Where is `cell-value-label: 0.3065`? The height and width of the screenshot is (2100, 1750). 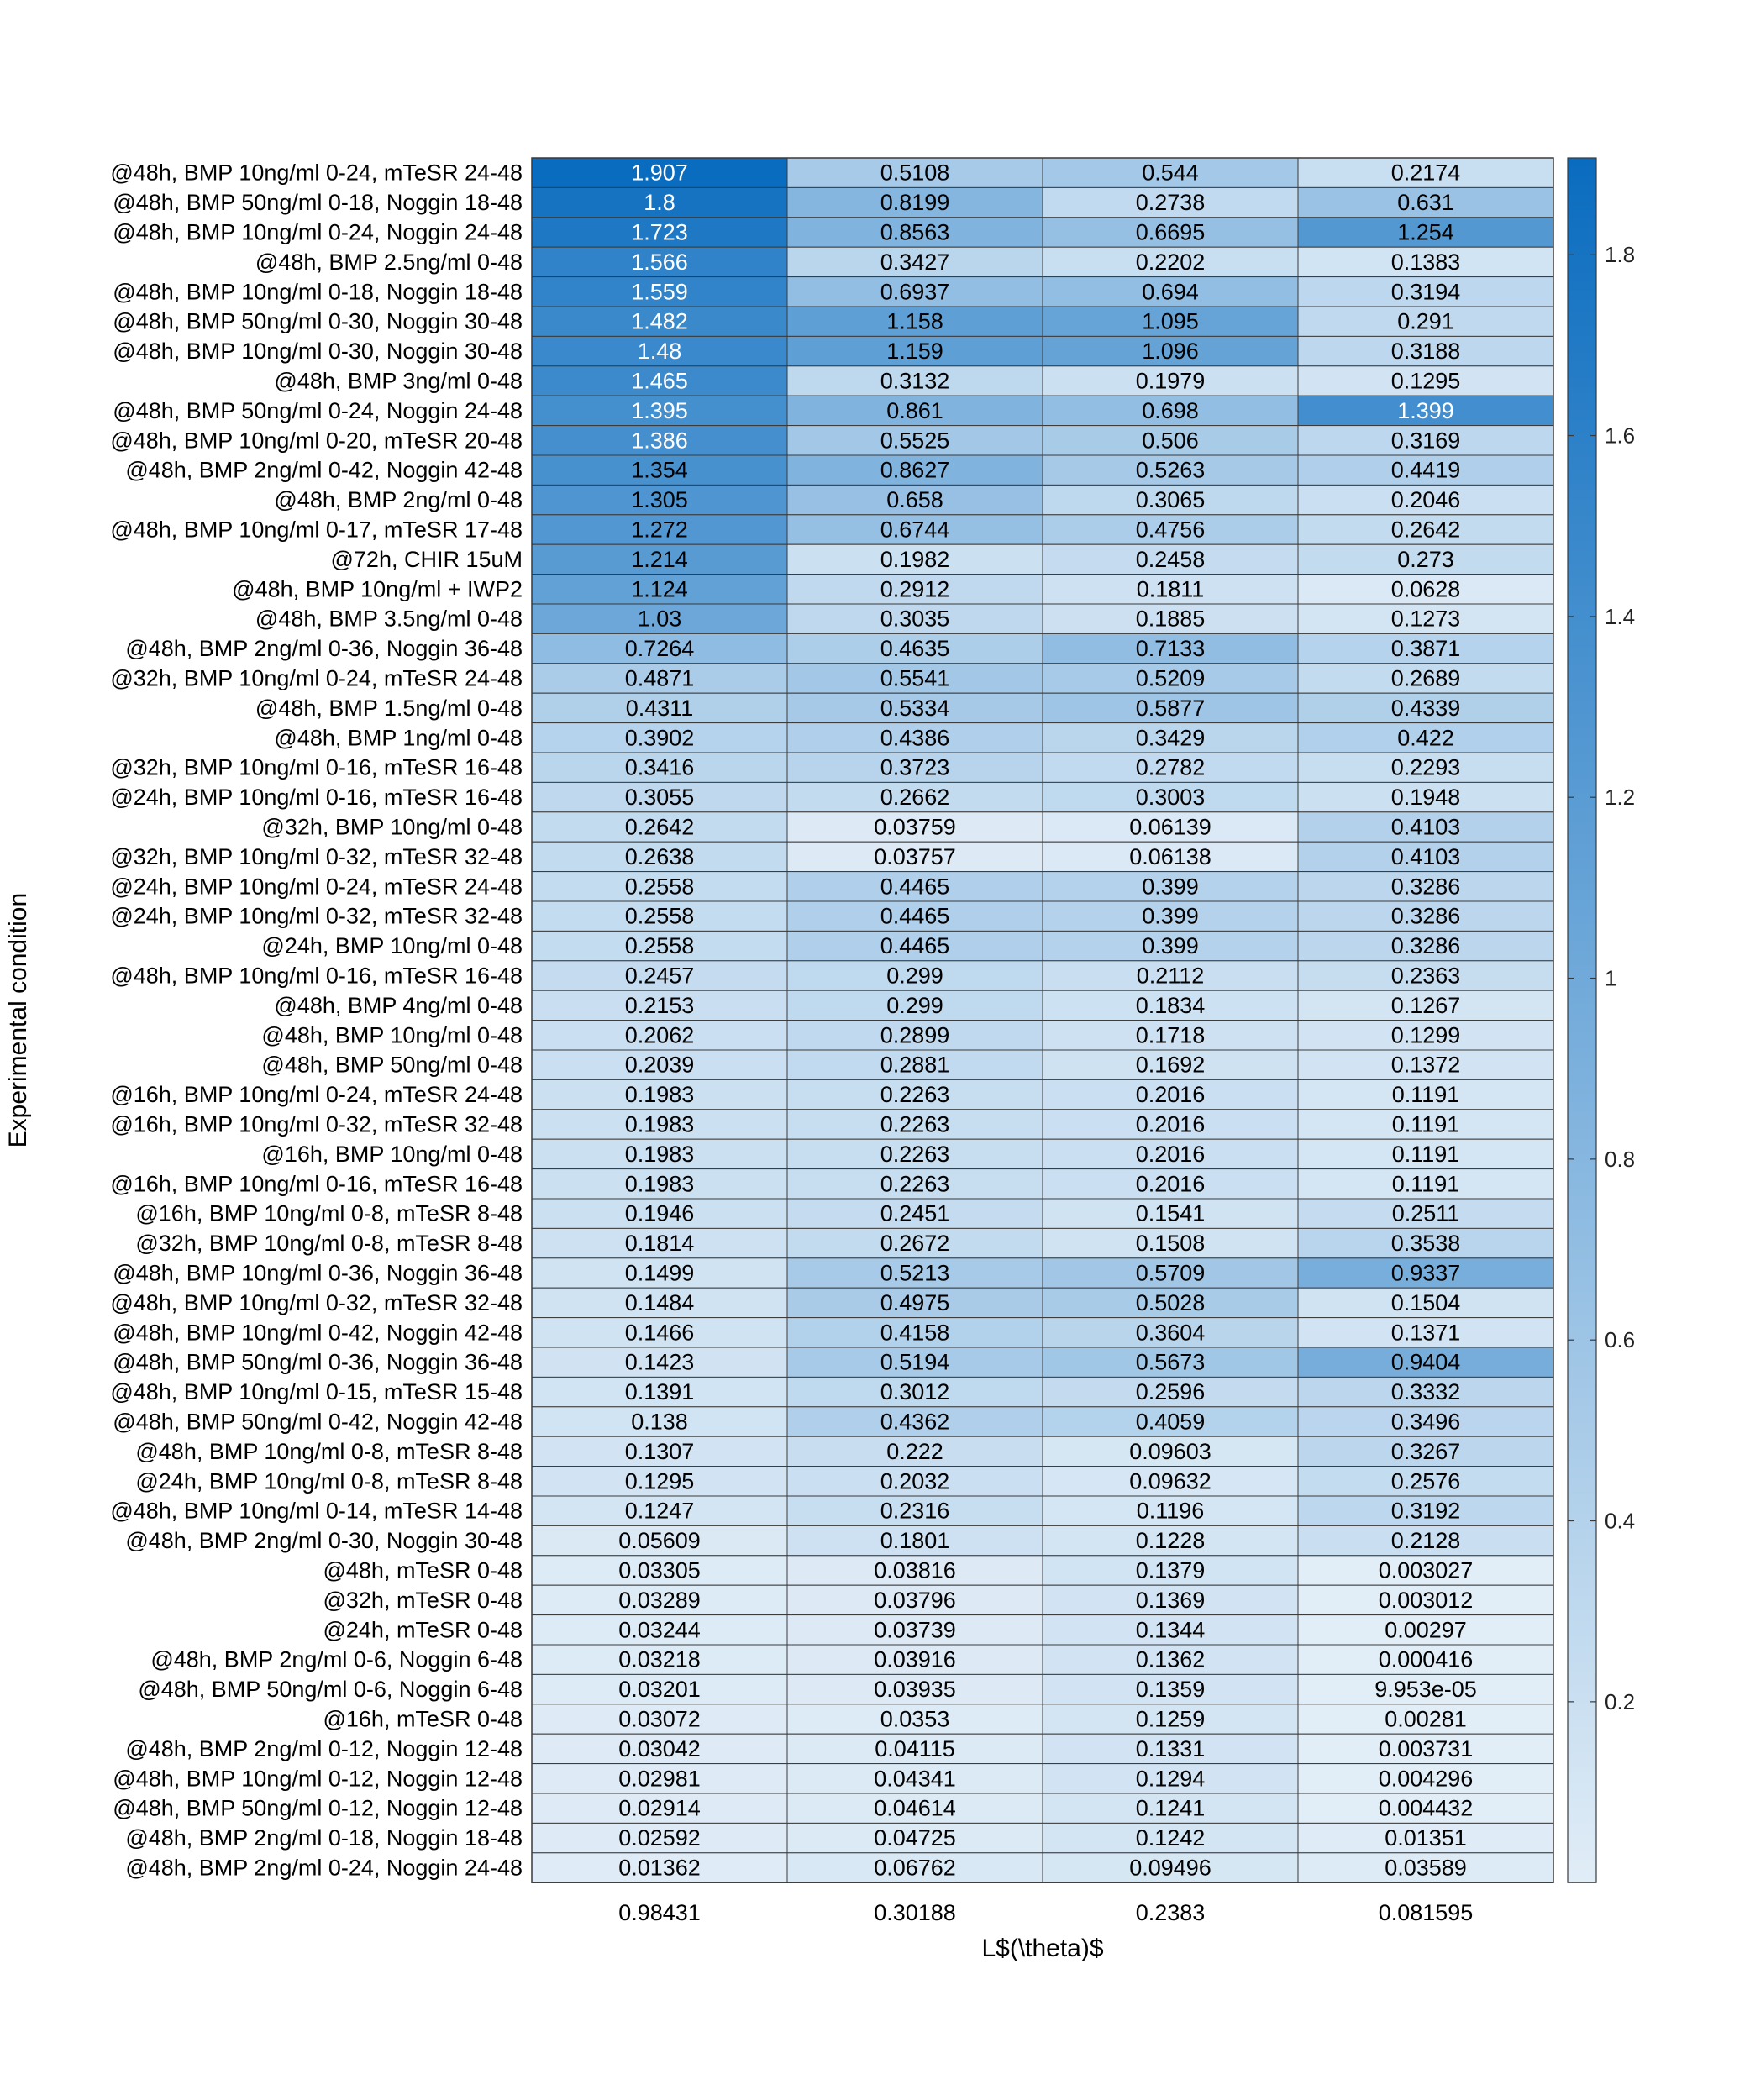
cell-value-label: 0.3065 is located at coordinates (1171, 499).